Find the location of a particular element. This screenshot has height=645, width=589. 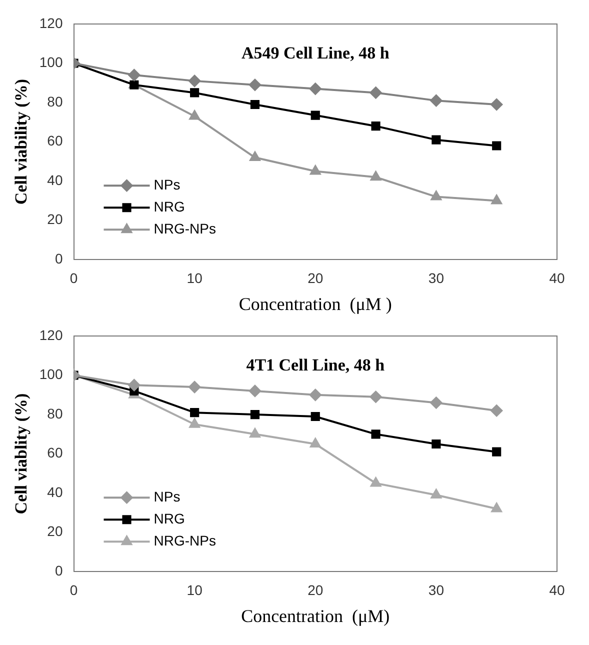

x-axis-title: Concentration (μM) is located at coordinates (315, 616).